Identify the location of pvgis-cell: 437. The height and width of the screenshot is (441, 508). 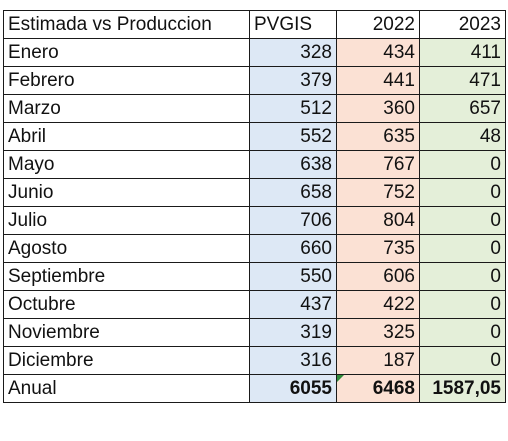
(293, 304).